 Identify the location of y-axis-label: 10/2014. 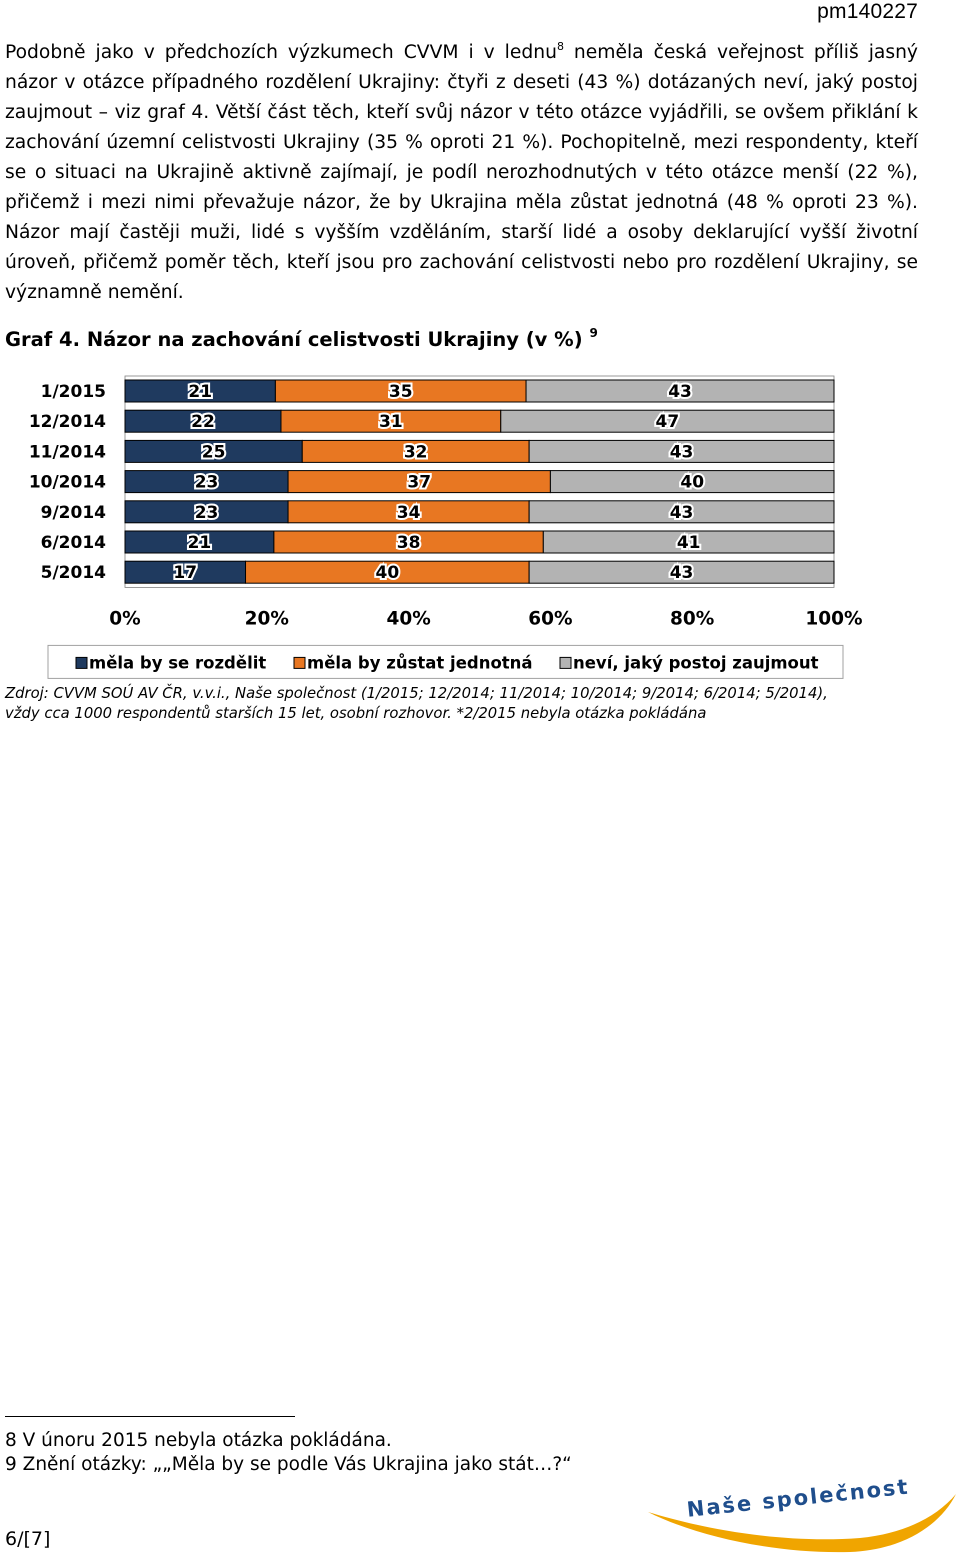
(67, 483).